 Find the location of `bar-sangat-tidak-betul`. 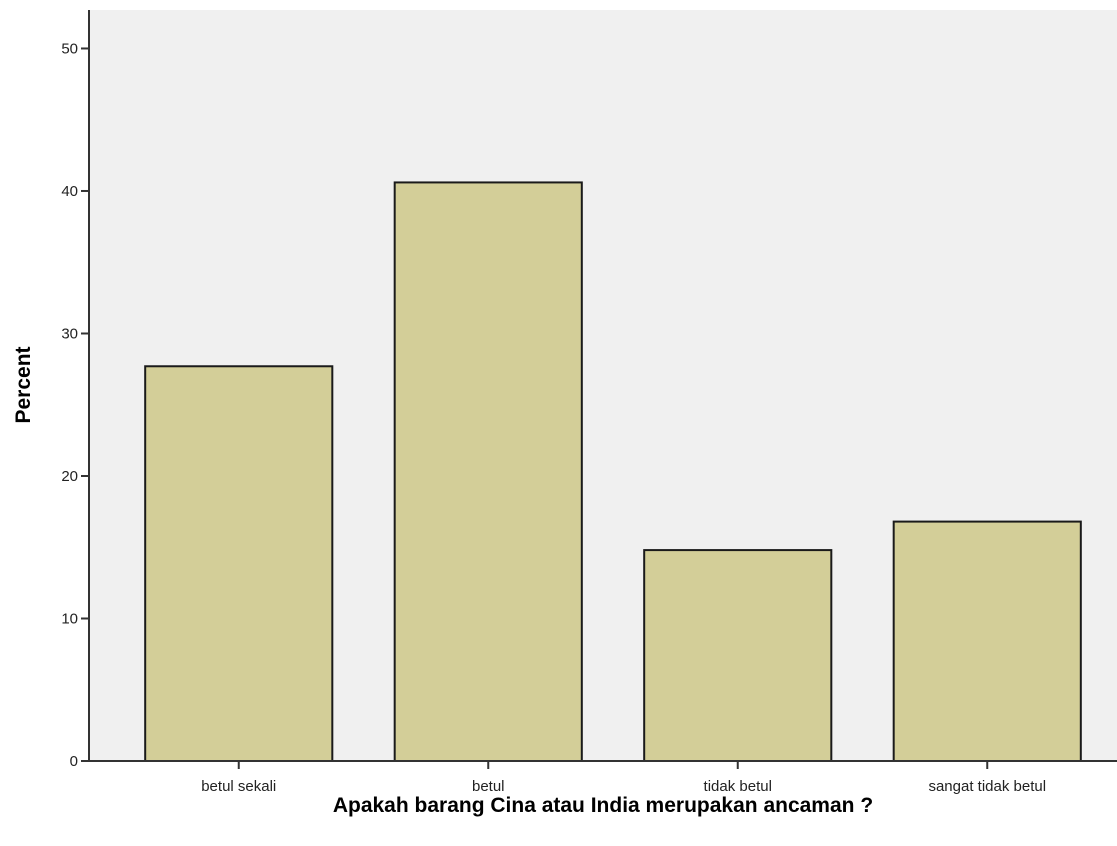

bar-sangat-tidak-betul is located at coordinates (987, 641).